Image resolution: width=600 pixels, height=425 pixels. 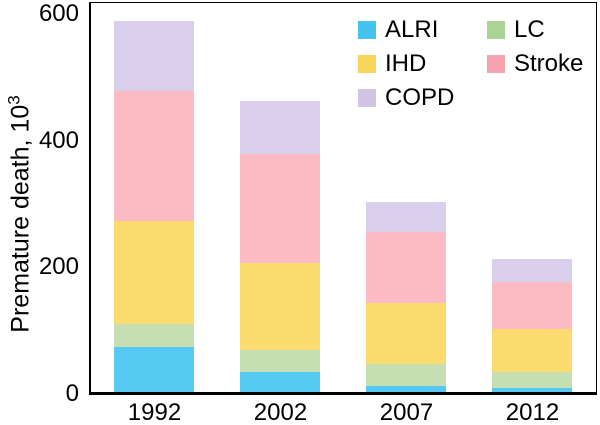 What do you see at coordinates (406, 63) in the screenshot?
I see `legend-label-ihd: IHD` at bounding box center [406, 63].